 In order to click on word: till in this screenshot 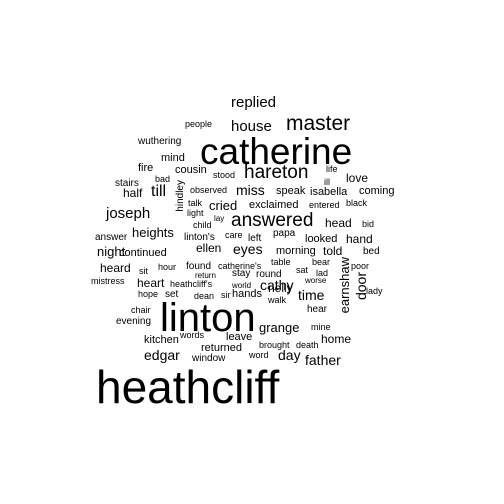, I will do `click(159, 191)`.